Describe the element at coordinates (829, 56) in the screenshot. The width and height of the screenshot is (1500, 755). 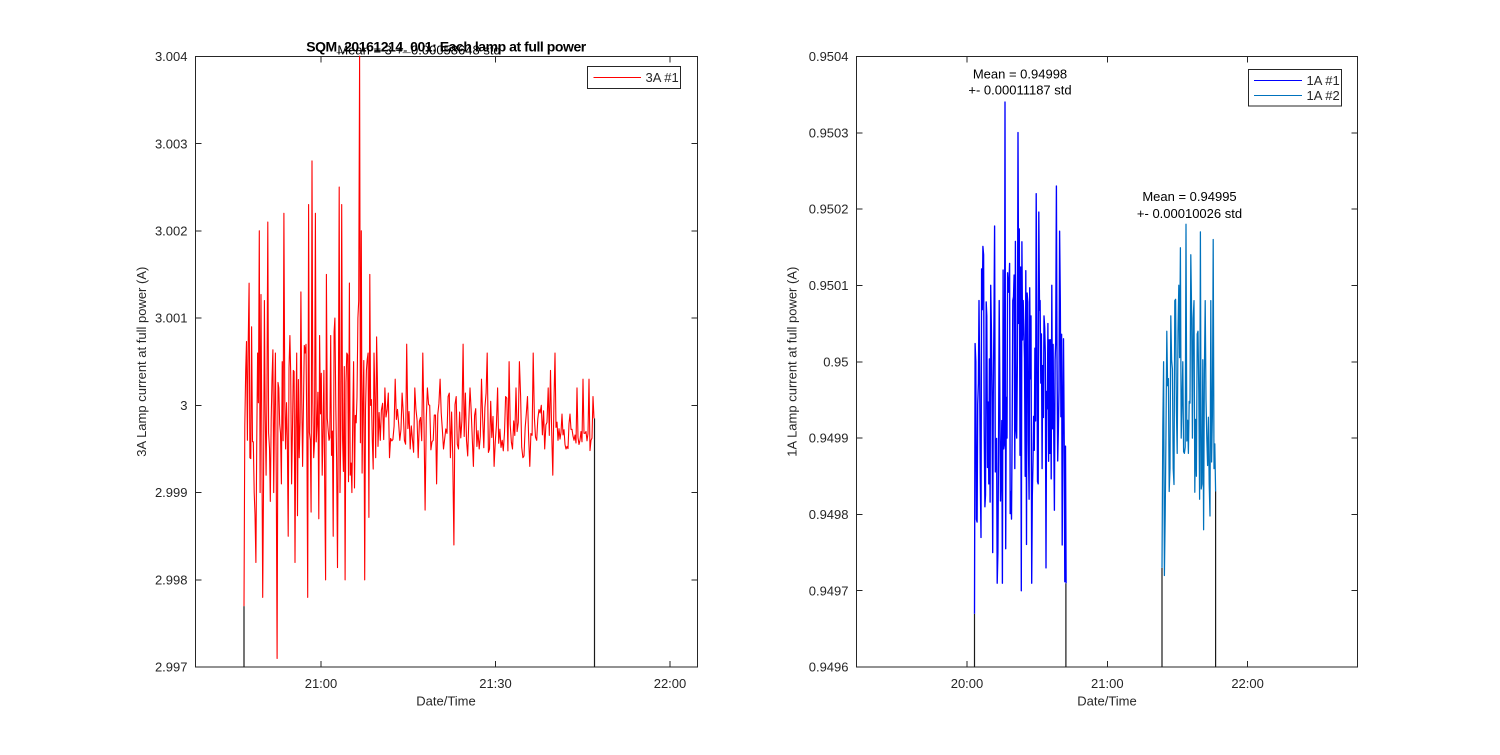
I see `svg-text: 0.9504` at that location.